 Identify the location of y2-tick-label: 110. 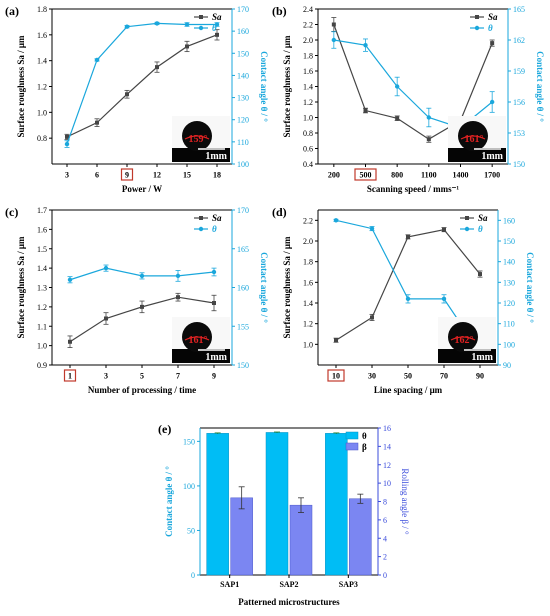
(509, 324).